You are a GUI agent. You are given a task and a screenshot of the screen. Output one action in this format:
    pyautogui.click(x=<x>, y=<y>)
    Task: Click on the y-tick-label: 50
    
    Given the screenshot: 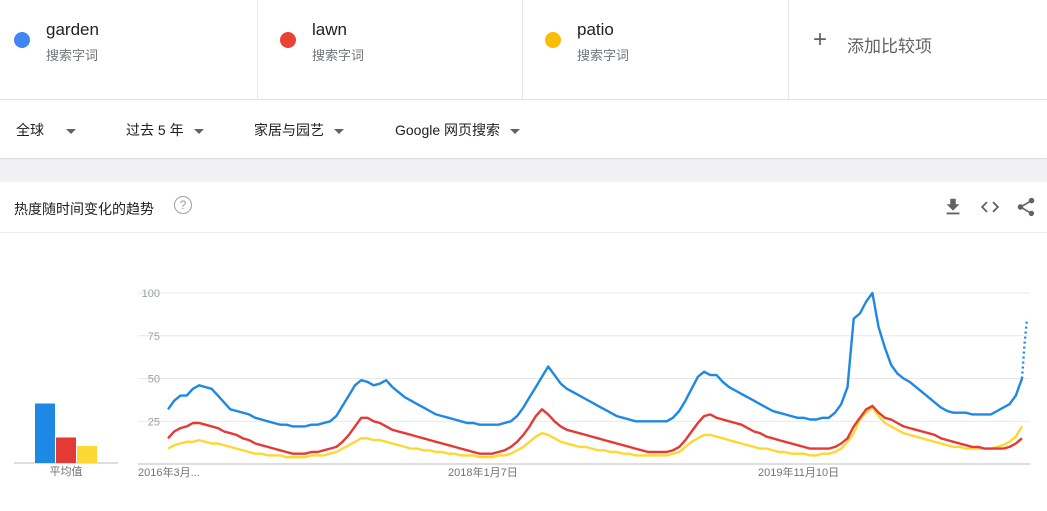 What is the action you would take?
    pyautogui.click(x=154, y=380)
    